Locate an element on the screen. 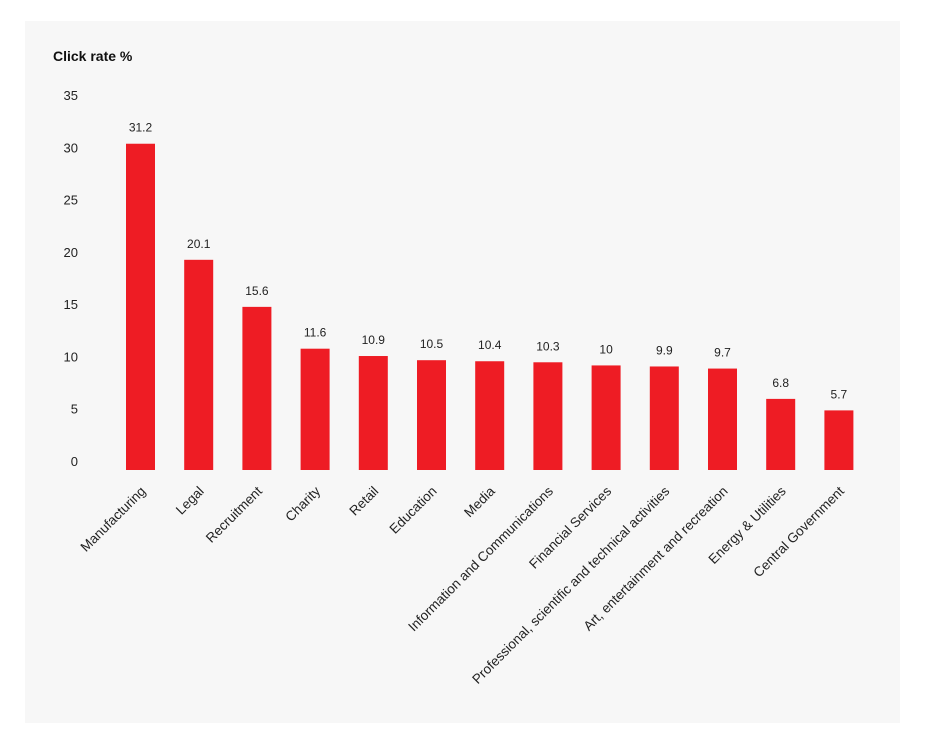 This screenshot has width=928, height=741. category-label: Media is located at coordinates (479, 501).